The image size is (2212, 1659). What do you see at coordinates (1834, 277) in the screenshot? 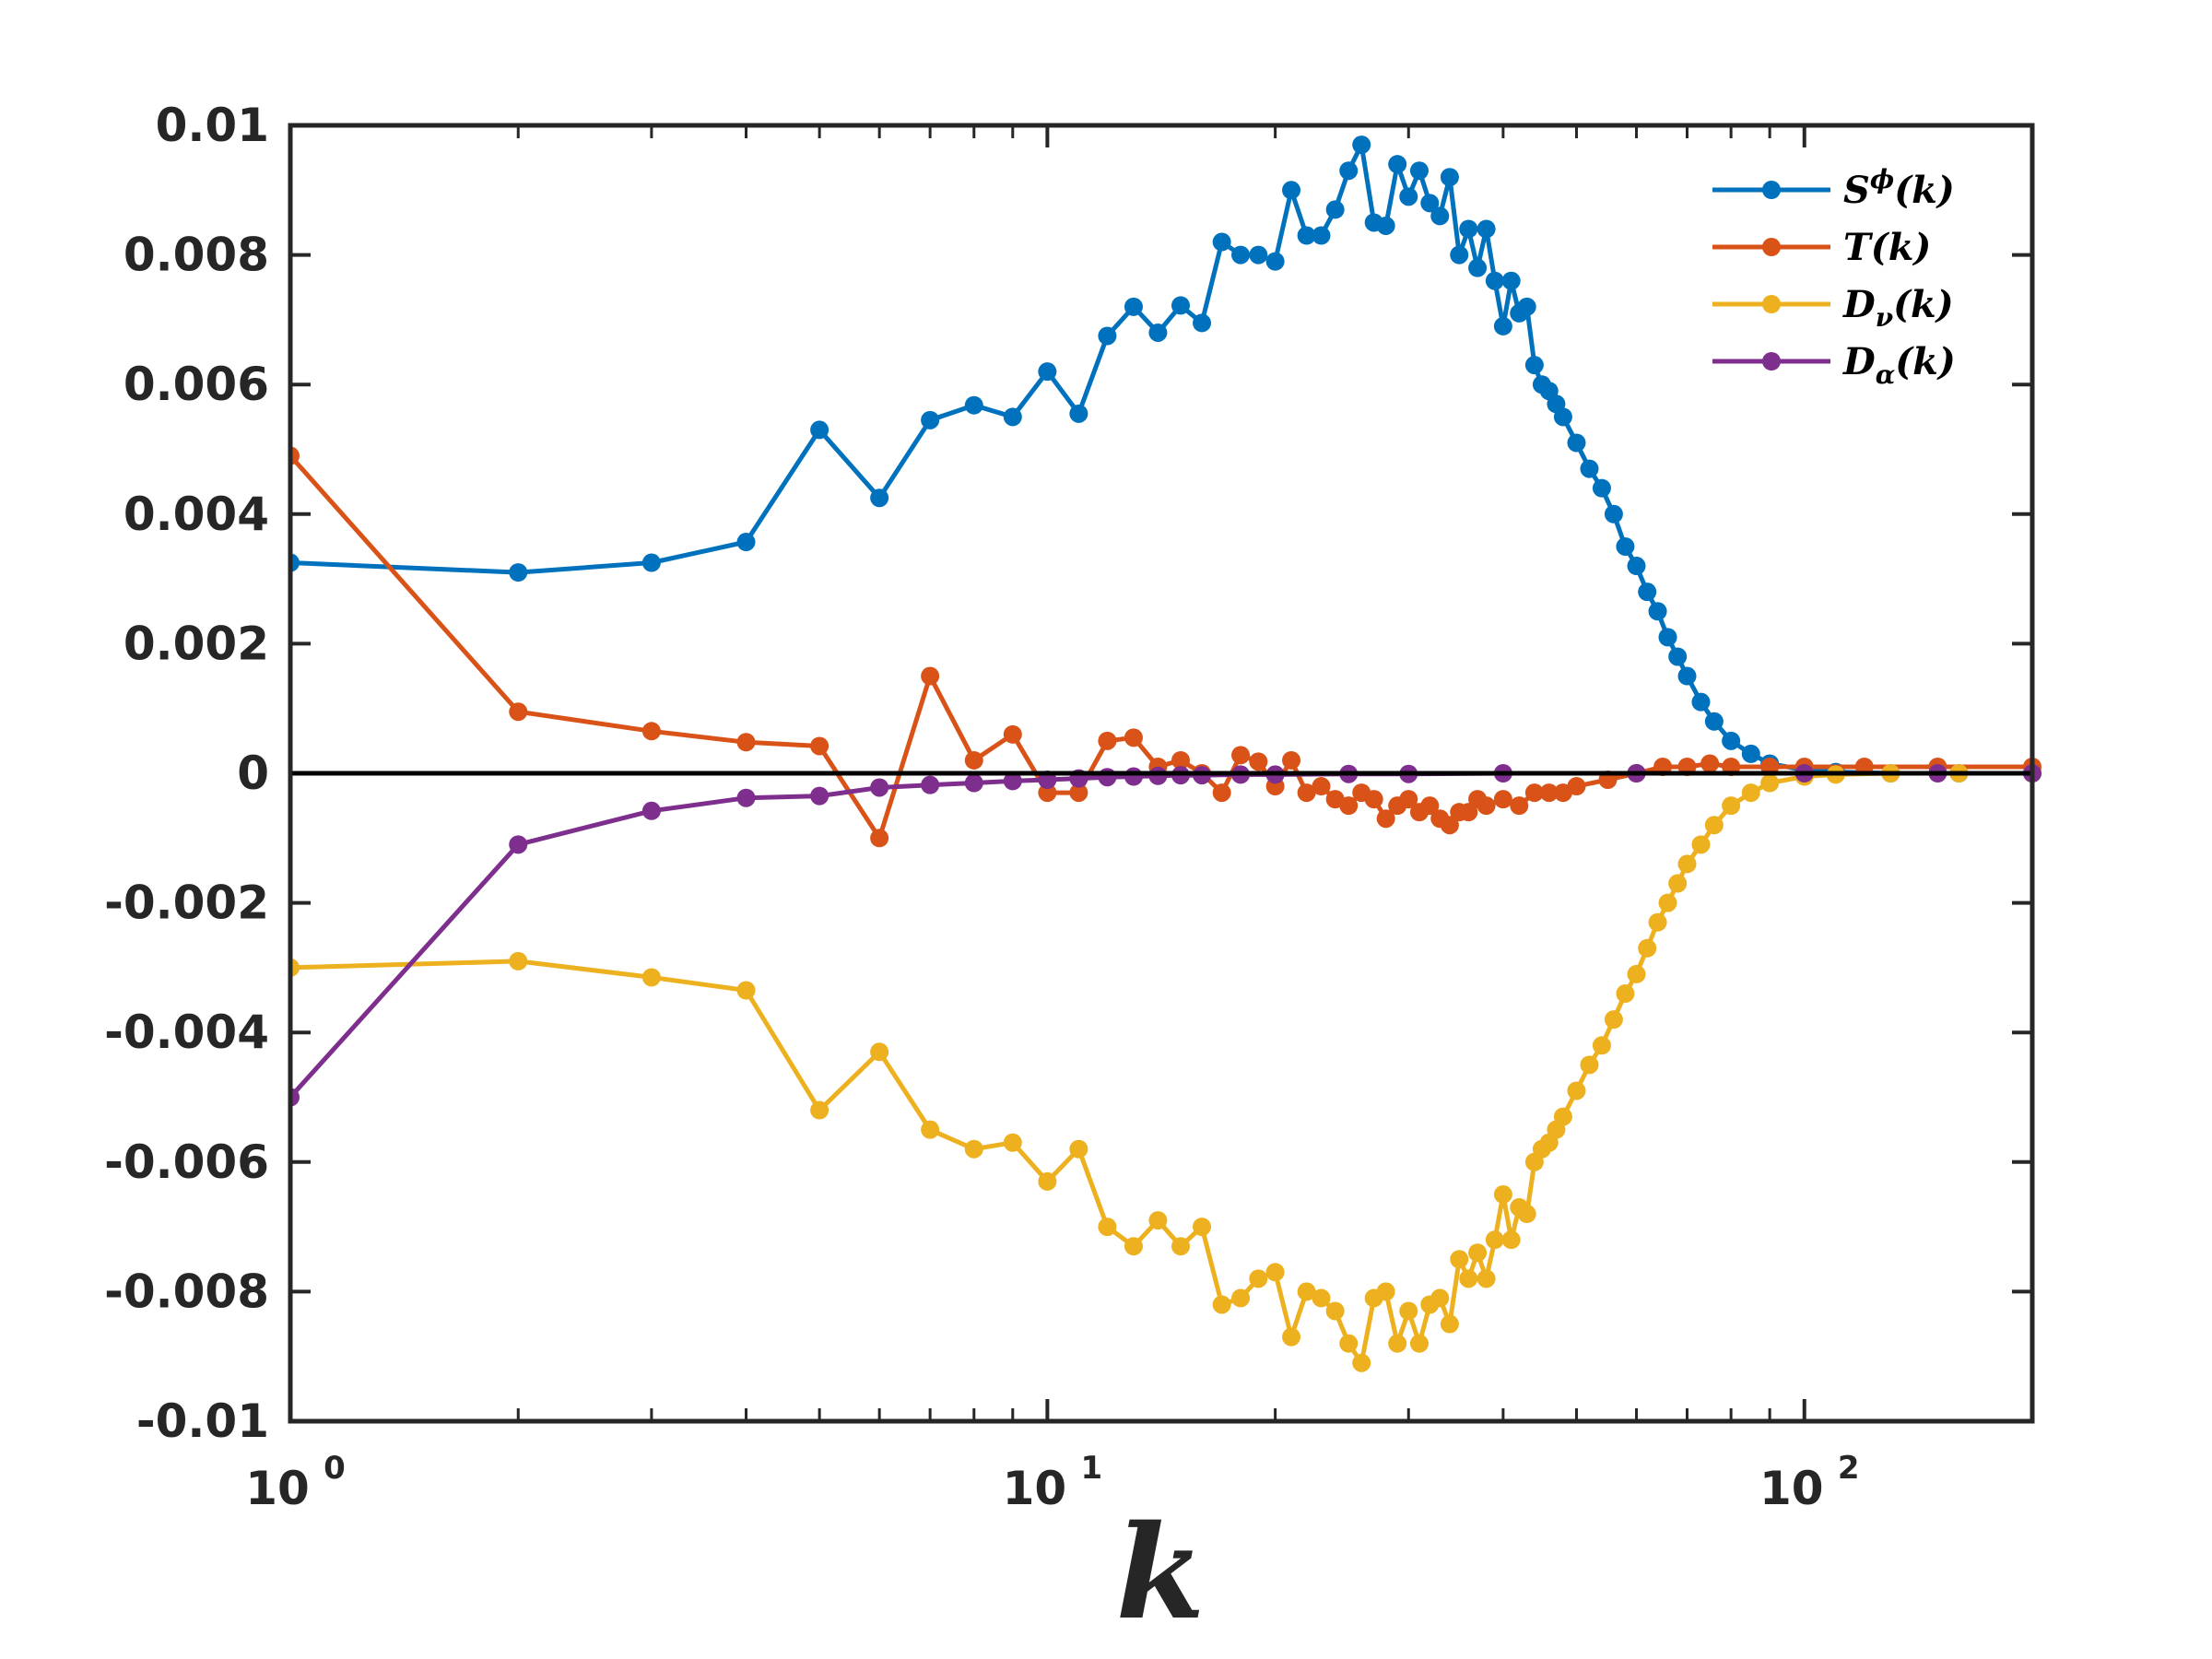
I see `legend: Sϕ(k) T(k) Dν(k) Dα(k)` at bounding box center [1834, 277].